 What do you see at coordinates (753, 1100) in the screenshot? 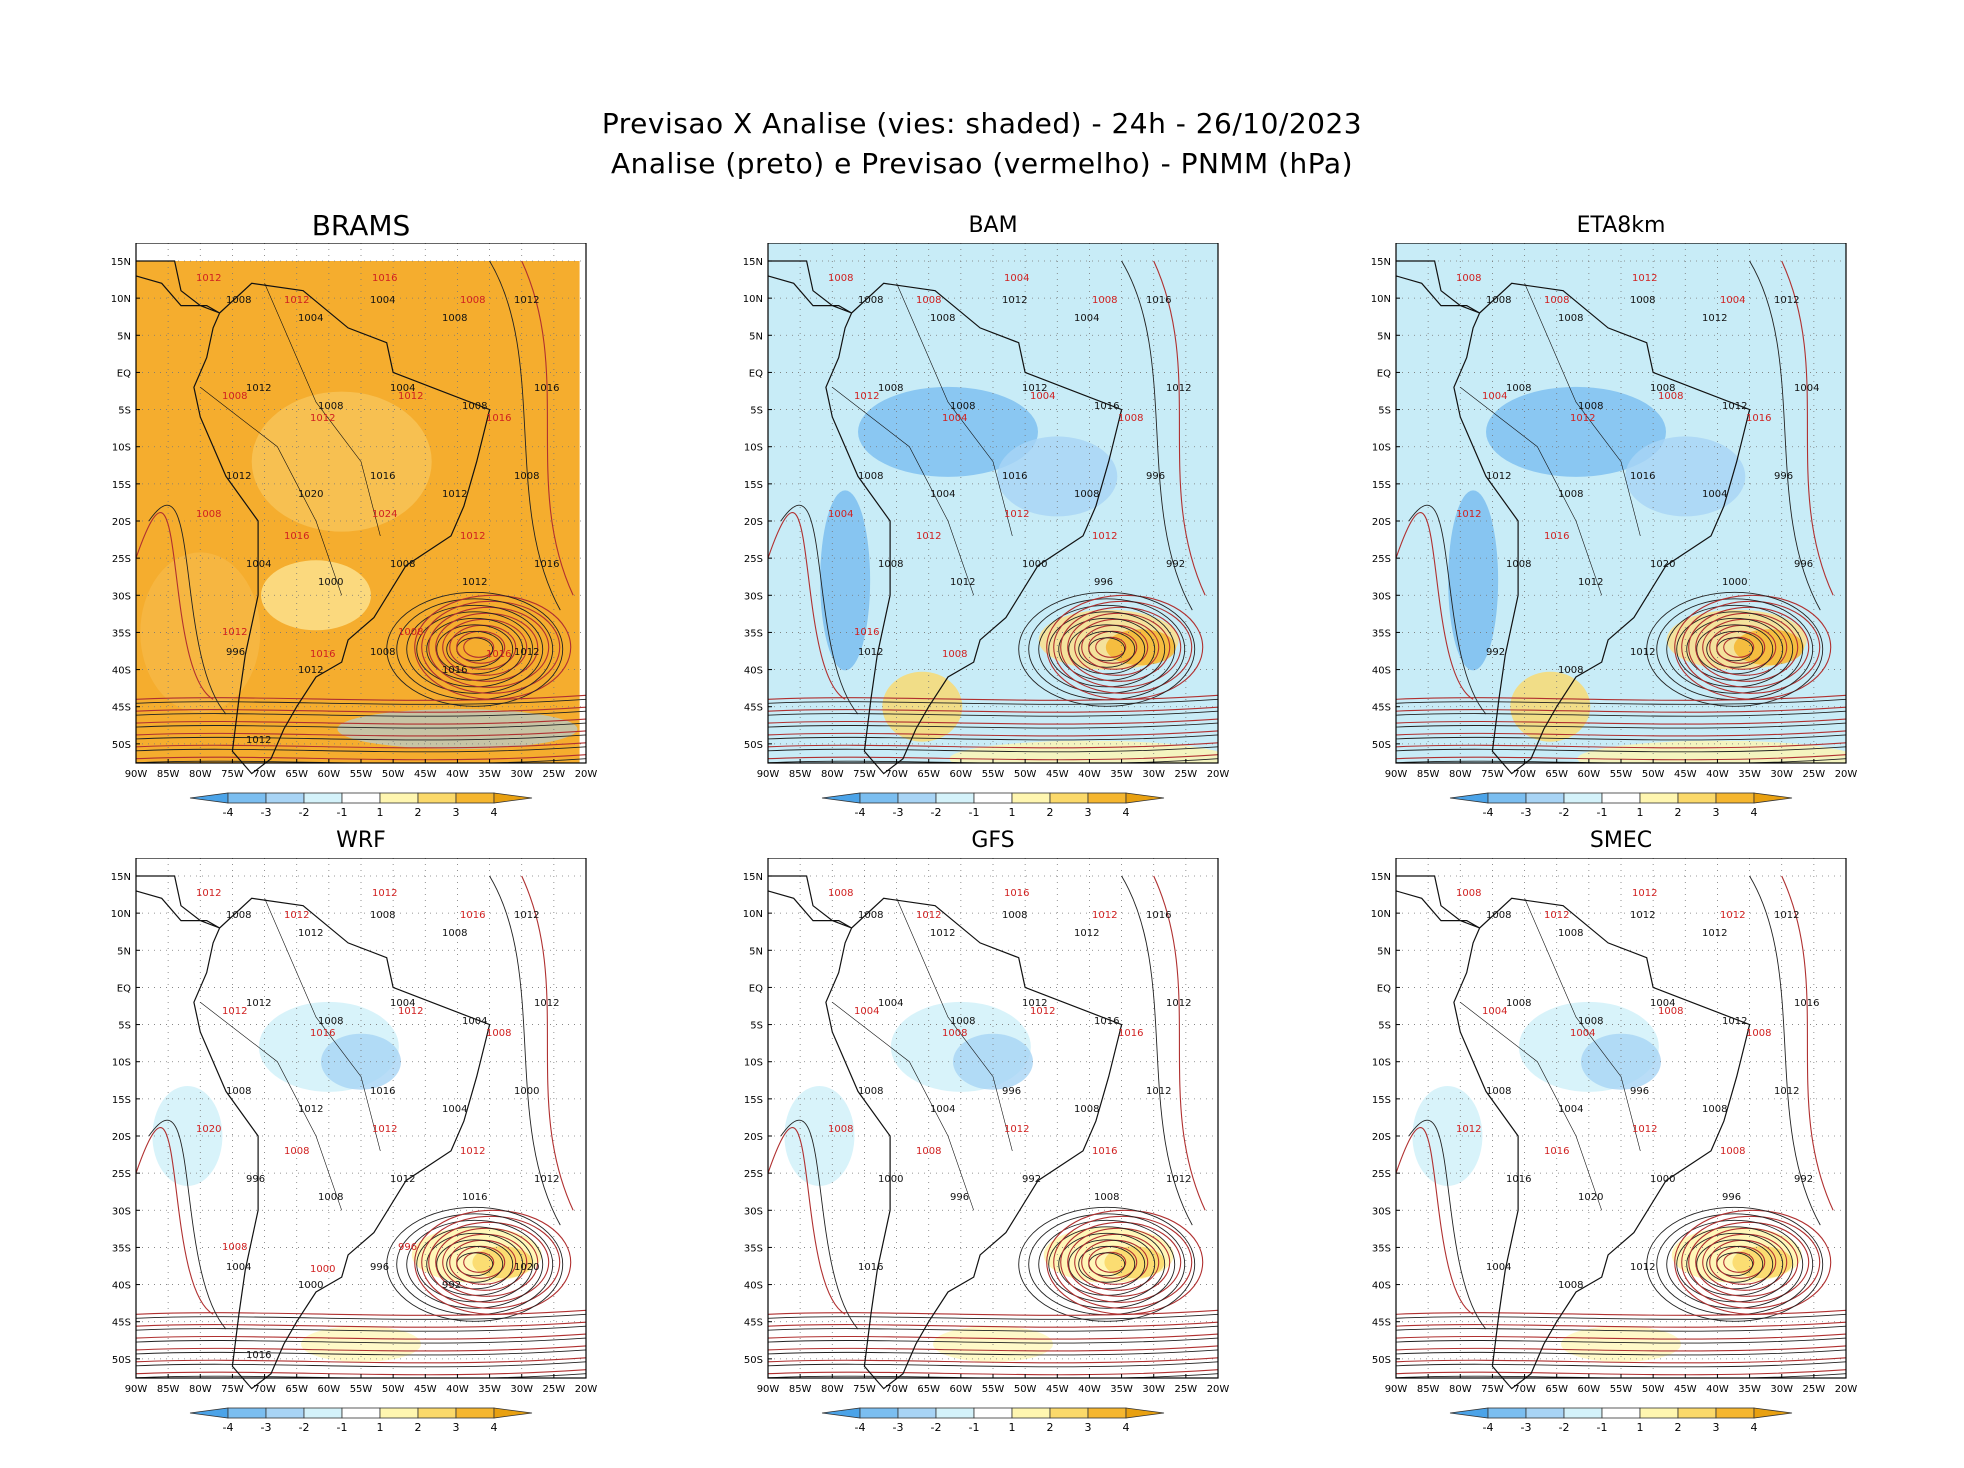
I see `latitude-label: 15S` at bounding box center [753, 1100].